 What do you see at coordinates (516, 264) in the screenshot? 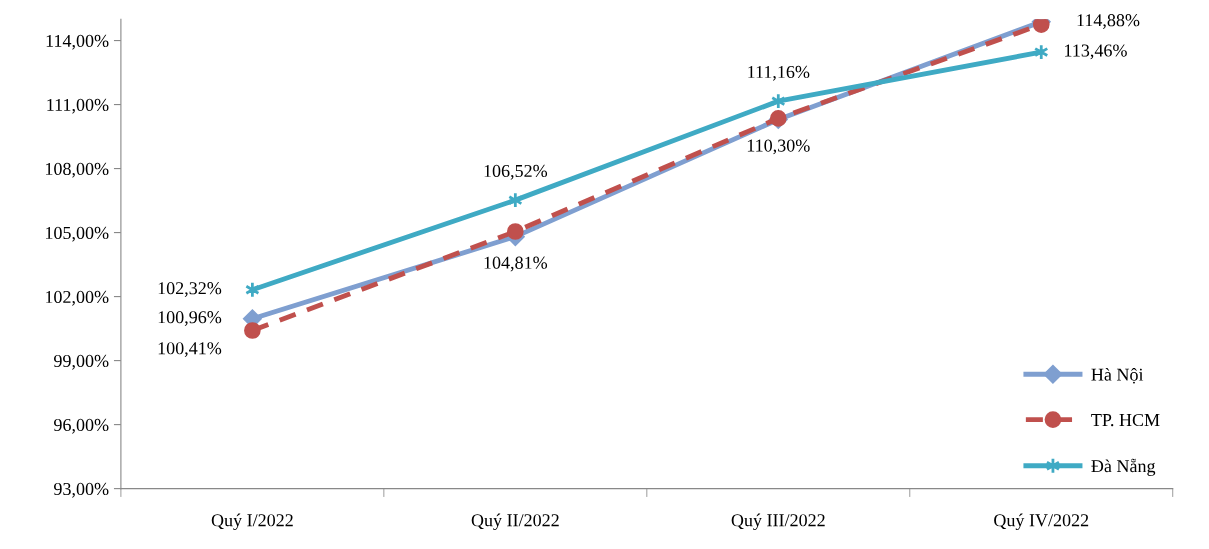
I see `data-label: 104,81%` at bounding box center [516, 264].